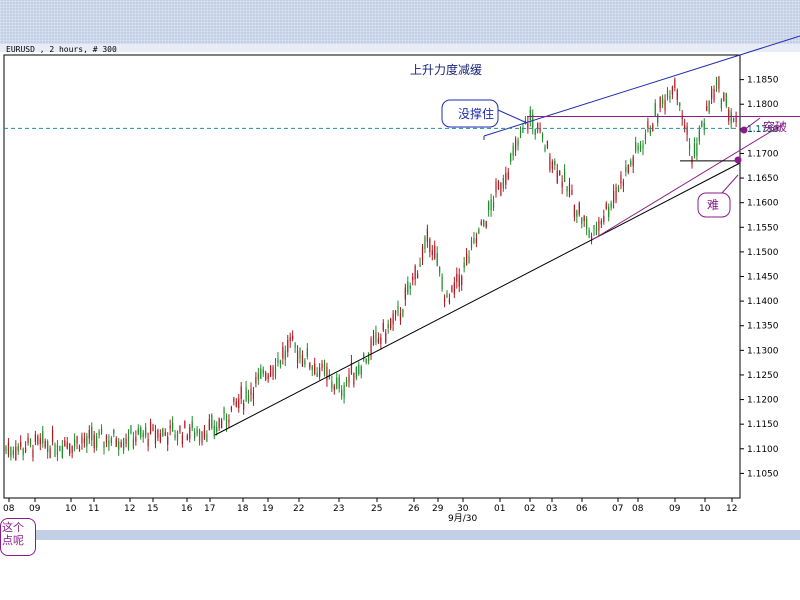  Describe the element at coordinates (582, 509) in the screenshot. I see `date-tick-label: 06` at that location.